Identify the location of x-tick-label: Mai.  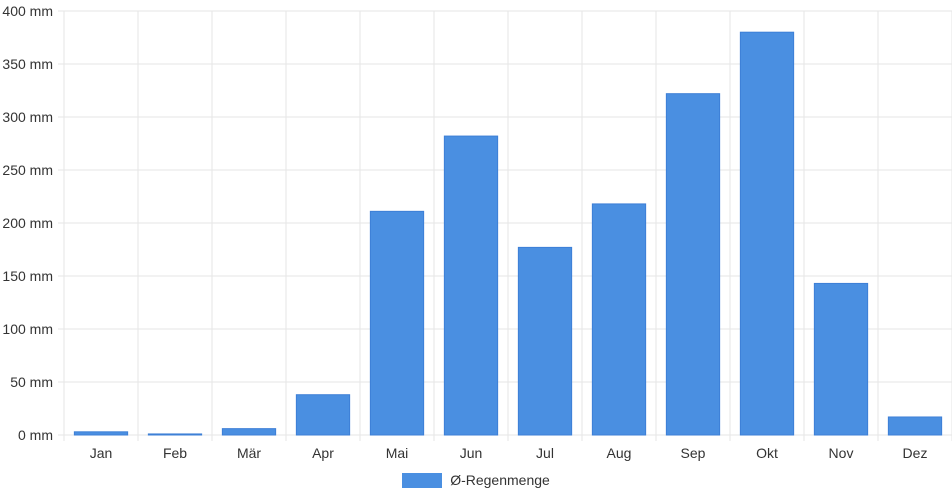
(397, 453).